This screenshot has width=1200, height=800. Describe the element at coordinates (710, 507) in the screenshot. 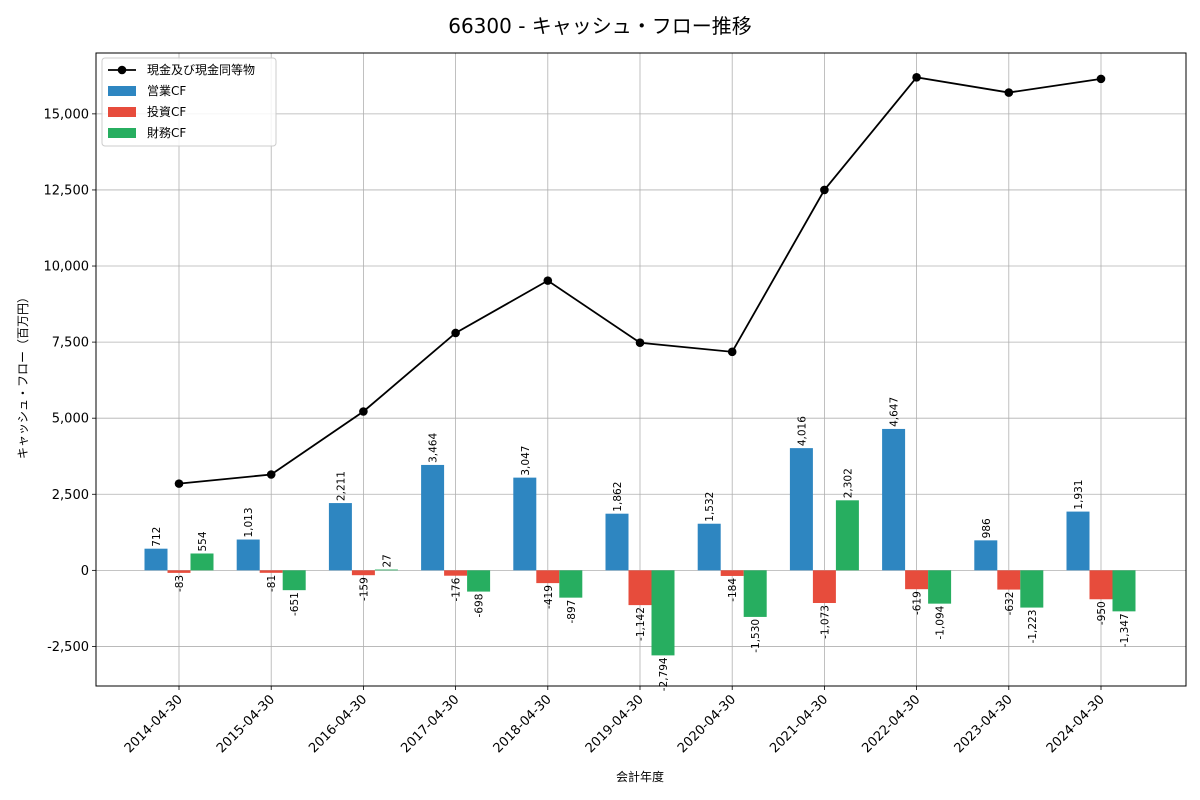

I see `data-label: 1,532` at that location.